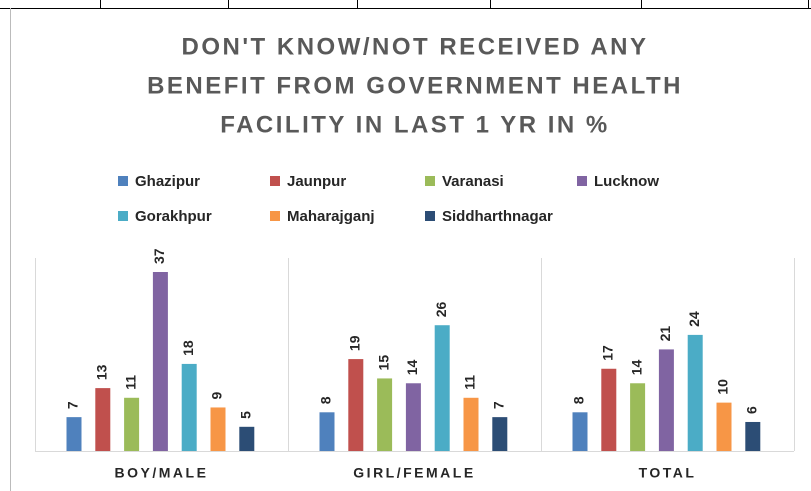 The image size is (811, 491). I want to click on value-label: 19, so click(355, 343).